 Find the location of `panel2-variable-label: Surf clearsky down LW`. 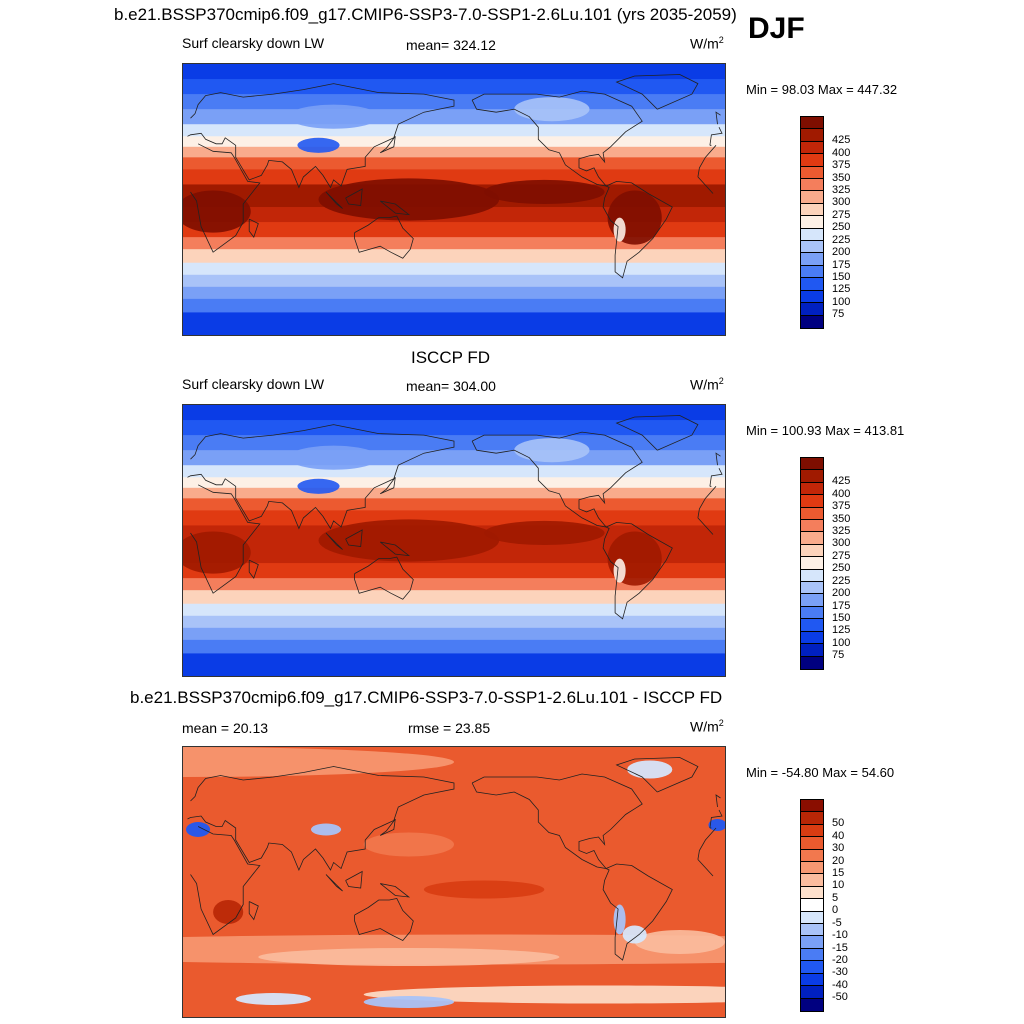

panel2-variable-label: Surf clearsky down LW is located at coordinates (253, 384).